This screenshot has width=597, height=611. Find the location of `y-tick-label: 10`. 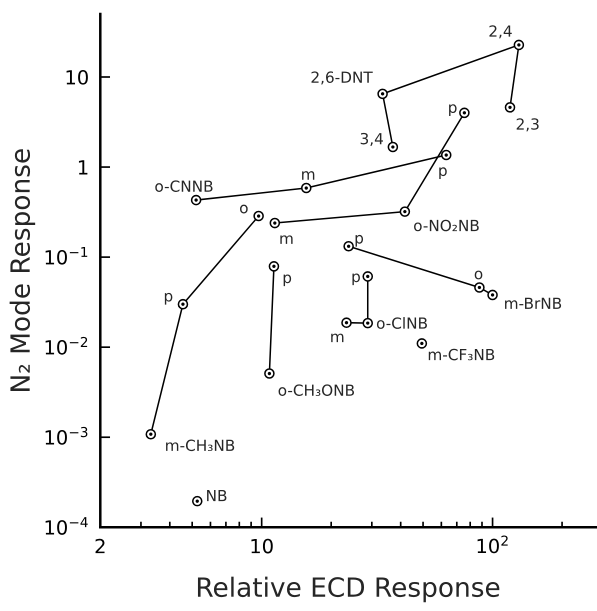

y-tick-label: 10 is located at coordinates (77, 77).